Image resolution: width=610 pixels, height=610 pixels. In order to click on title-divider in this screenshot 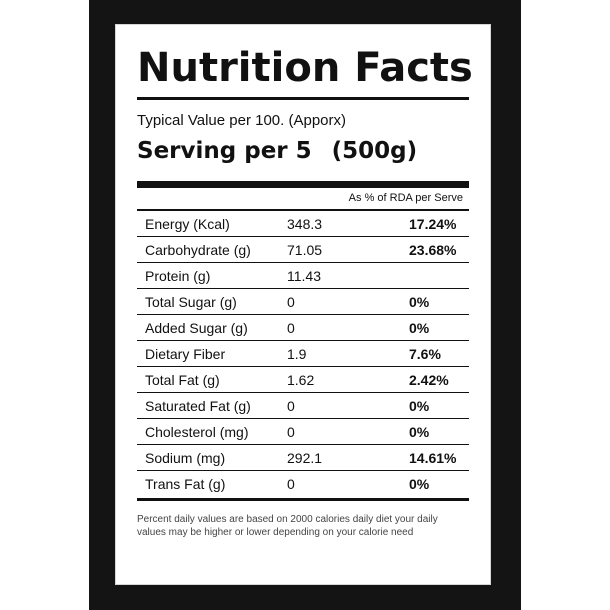, I will do `click(303, 98)`.